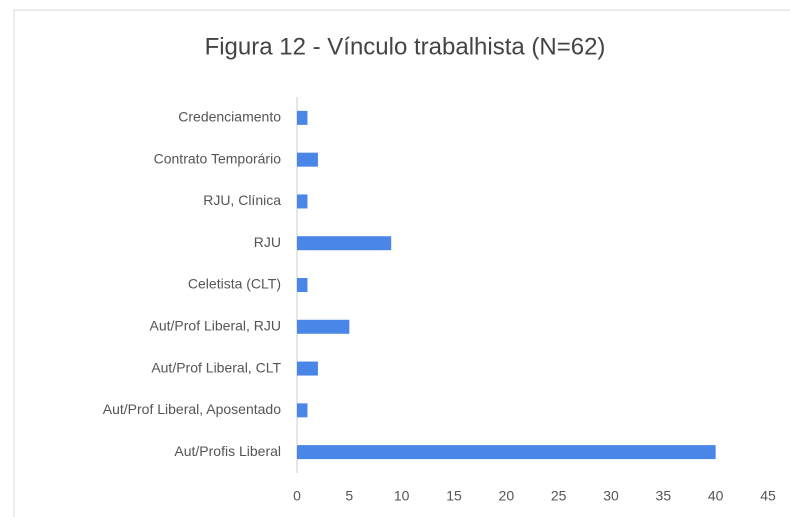 Image resolution: width=790 pixels, height=517 pixels. I want to click on y-tick-label: Aut/Prof Liberal, CLT, so click(216, 367).